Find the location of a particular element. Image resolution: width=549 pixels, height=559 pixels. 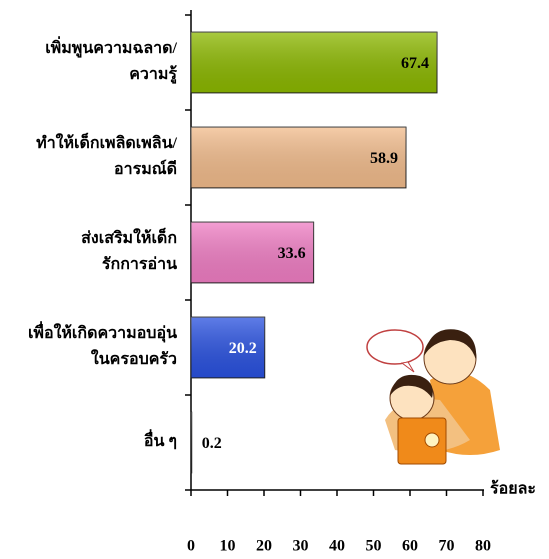

x-tick-label: 60 is located at coordinates (410, 546).